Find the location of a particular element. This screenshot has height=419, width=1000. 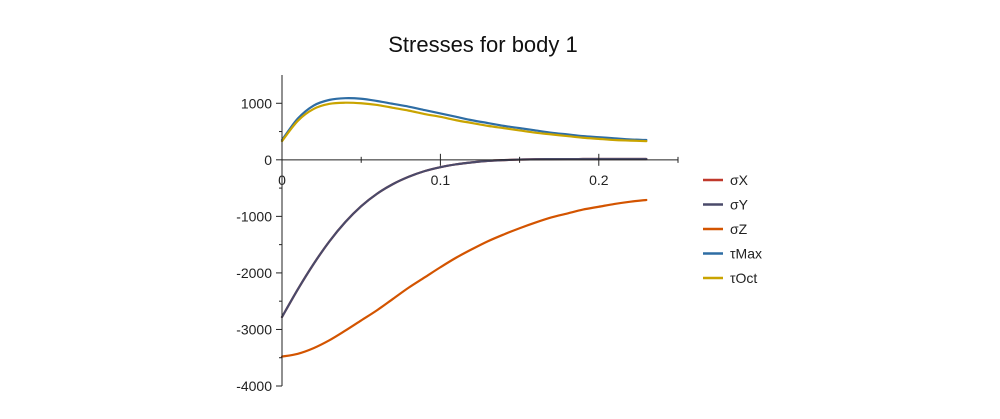

y-tick-label: 1000 is located at coordinates (256, 103).